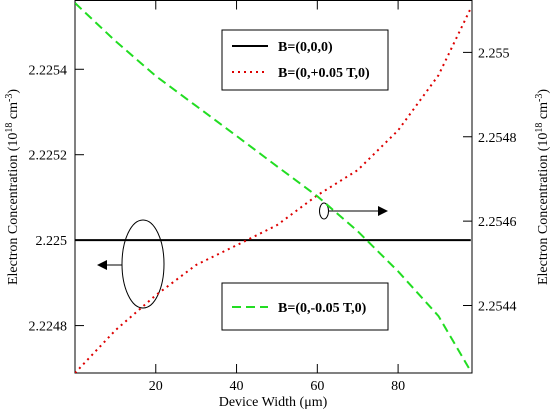 This screenshot has width=551, height=411. Describe the element at coordinates (52, 241) in the screenshot. I see `y-tick-label: 2.225` at that location.